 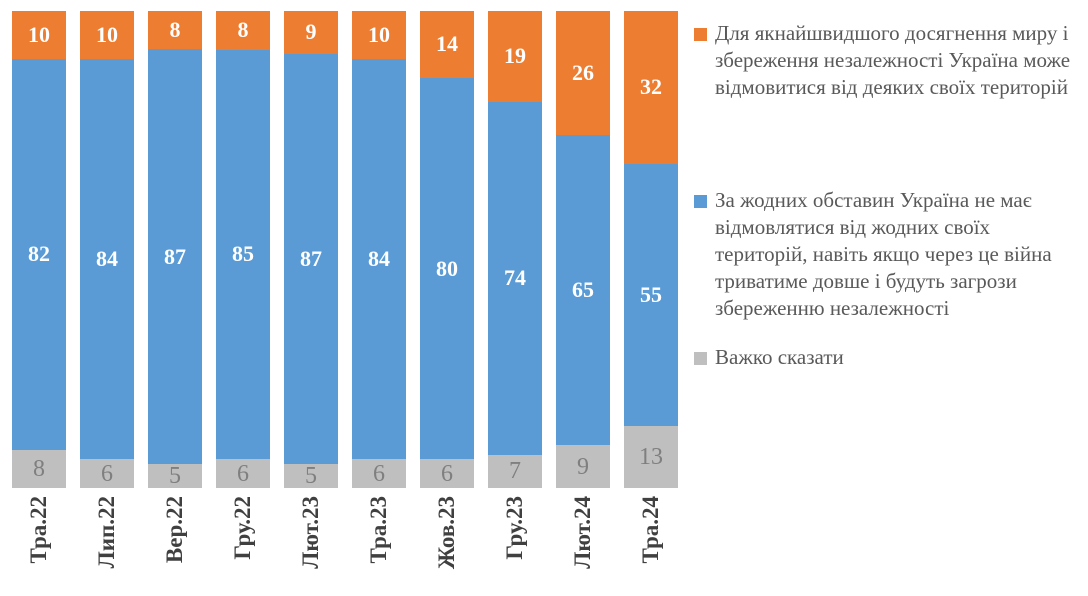 I want to click on x-axis-label: Тра.24, so click(x=651, y=546).